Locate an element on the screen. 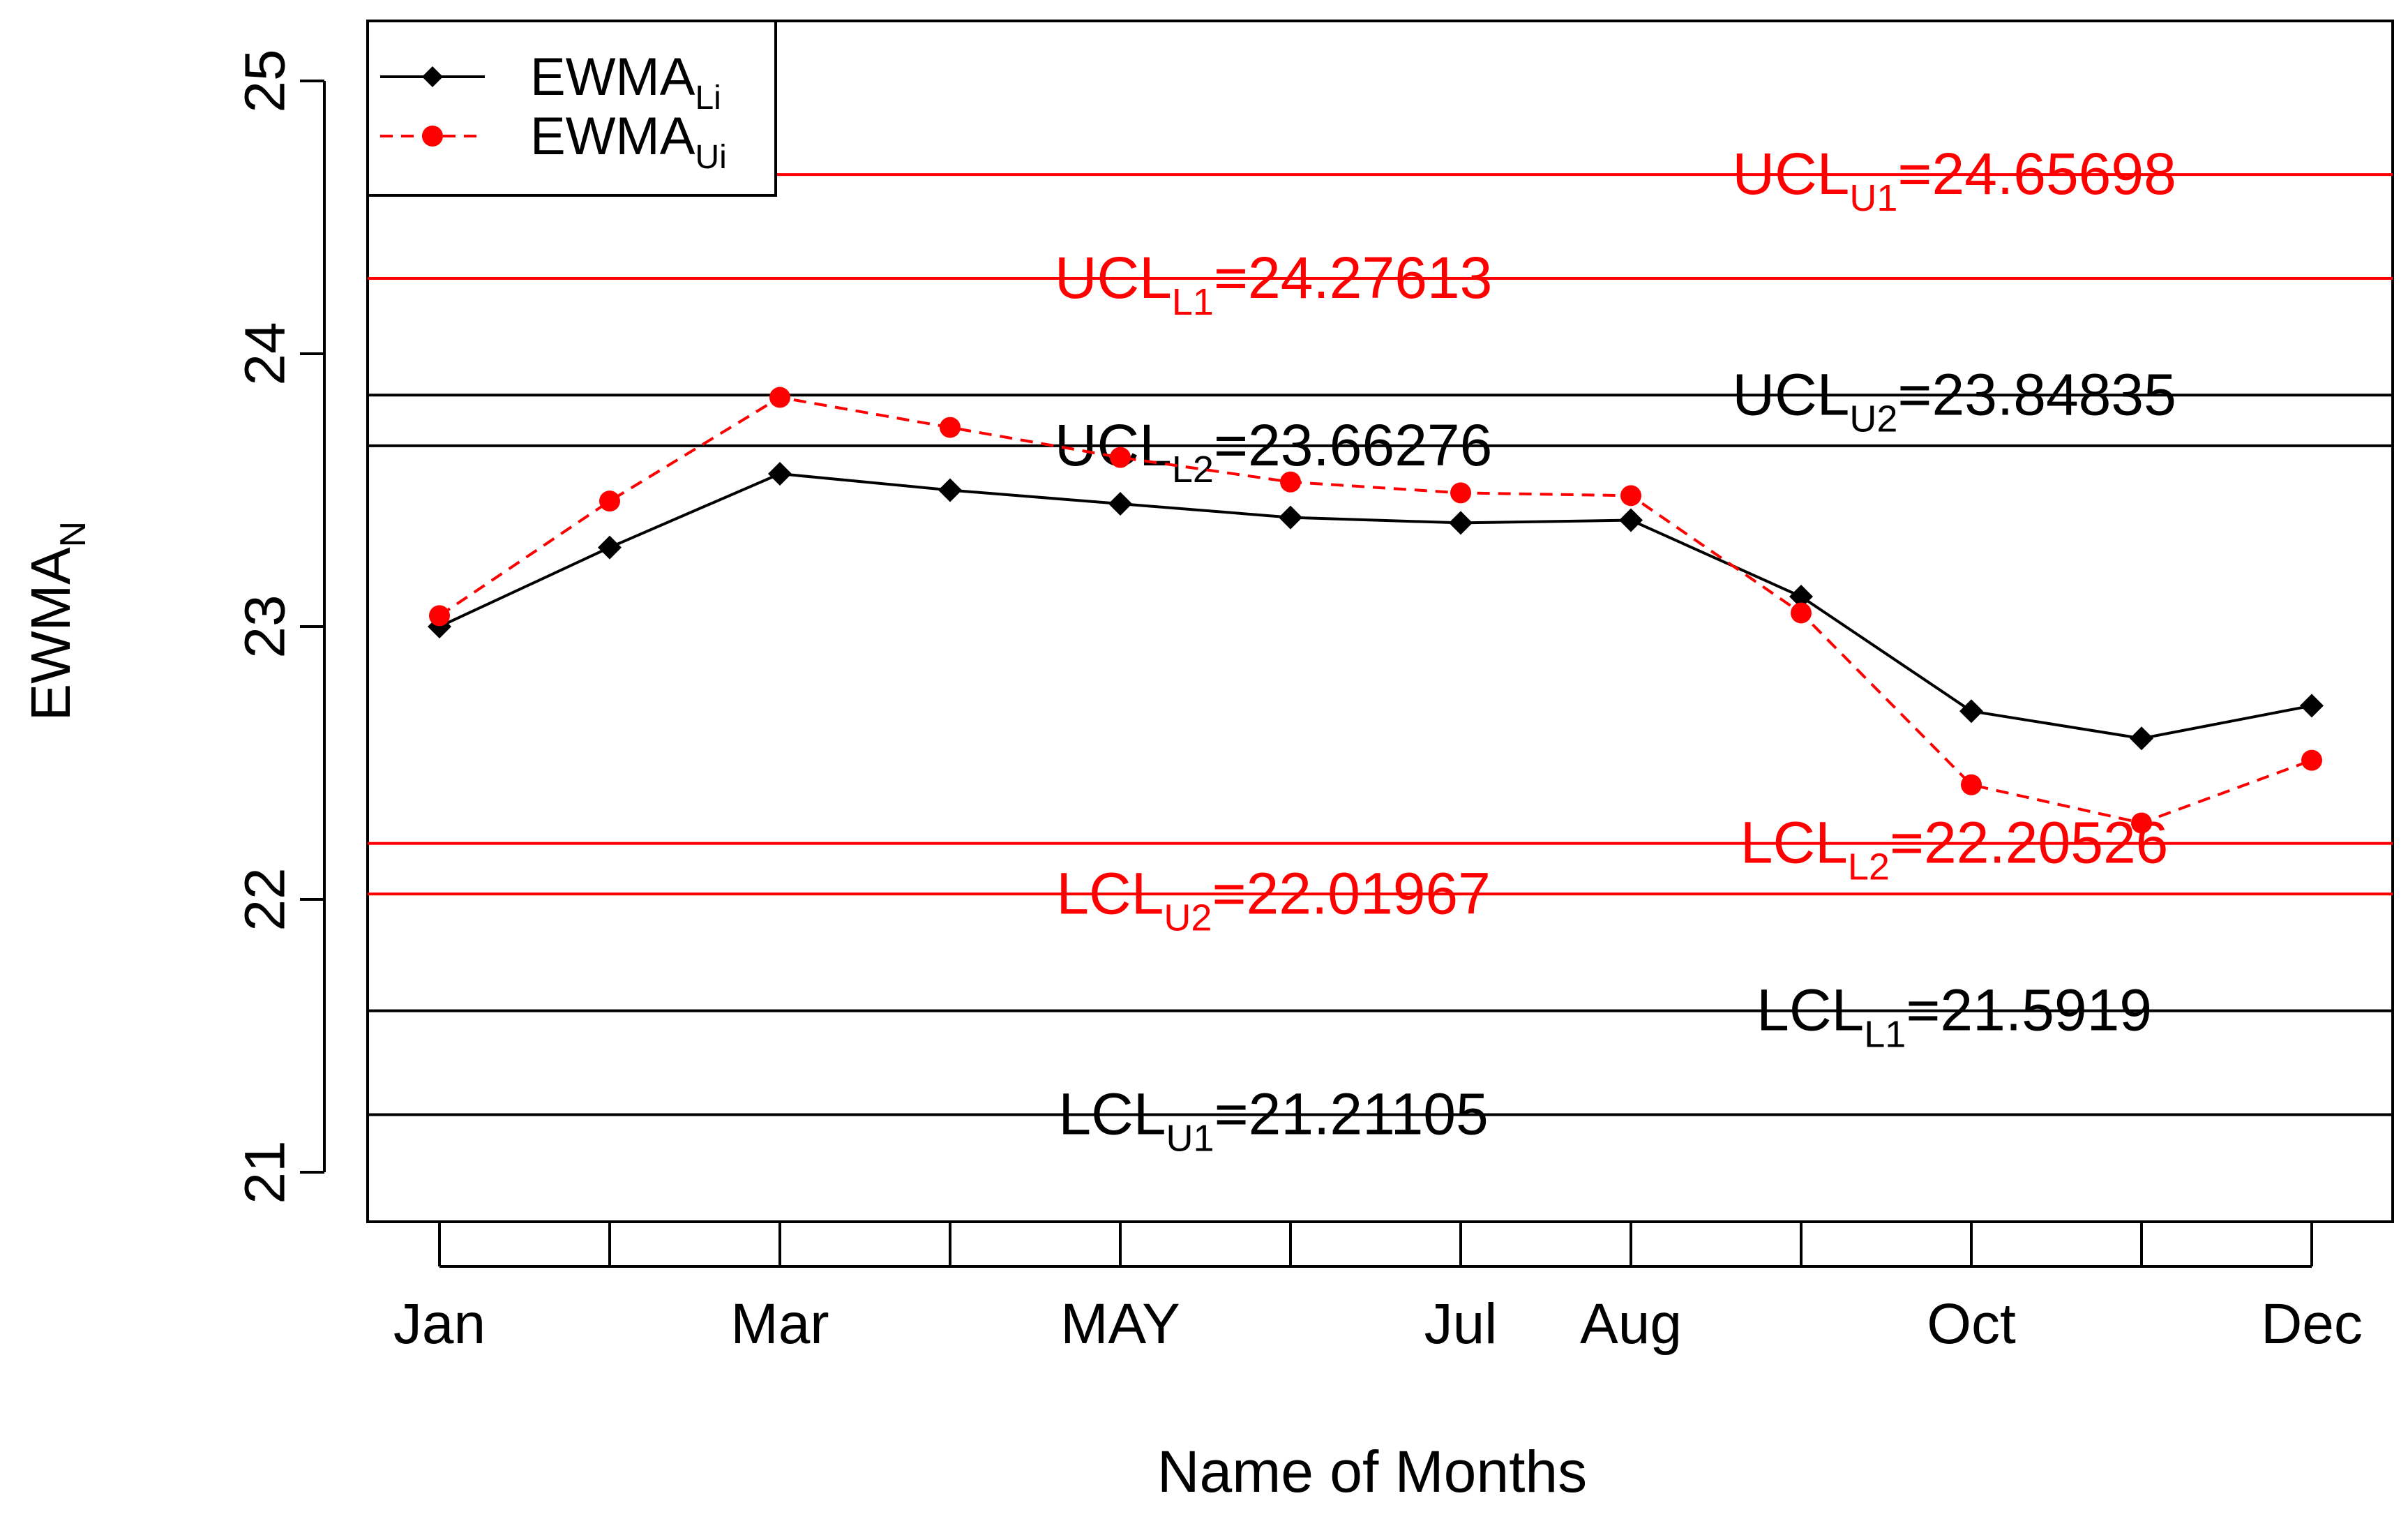 The height and width of the screenshot is (1519, 2408). y-tick-label: 25 is located at coordinates (265, 80).